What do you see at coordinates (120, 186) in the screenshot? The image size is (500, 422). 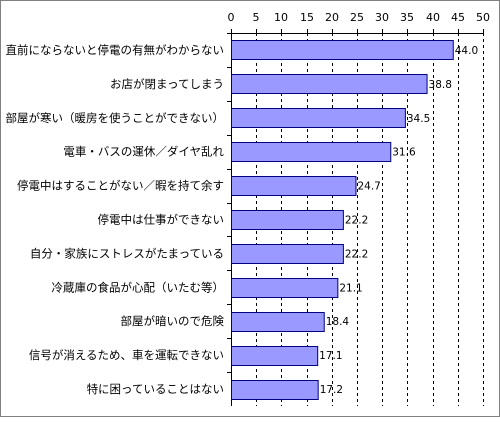 I see `category-label: 停電中はすることがない／暇を持て余す` at bounding box center [120, 186].